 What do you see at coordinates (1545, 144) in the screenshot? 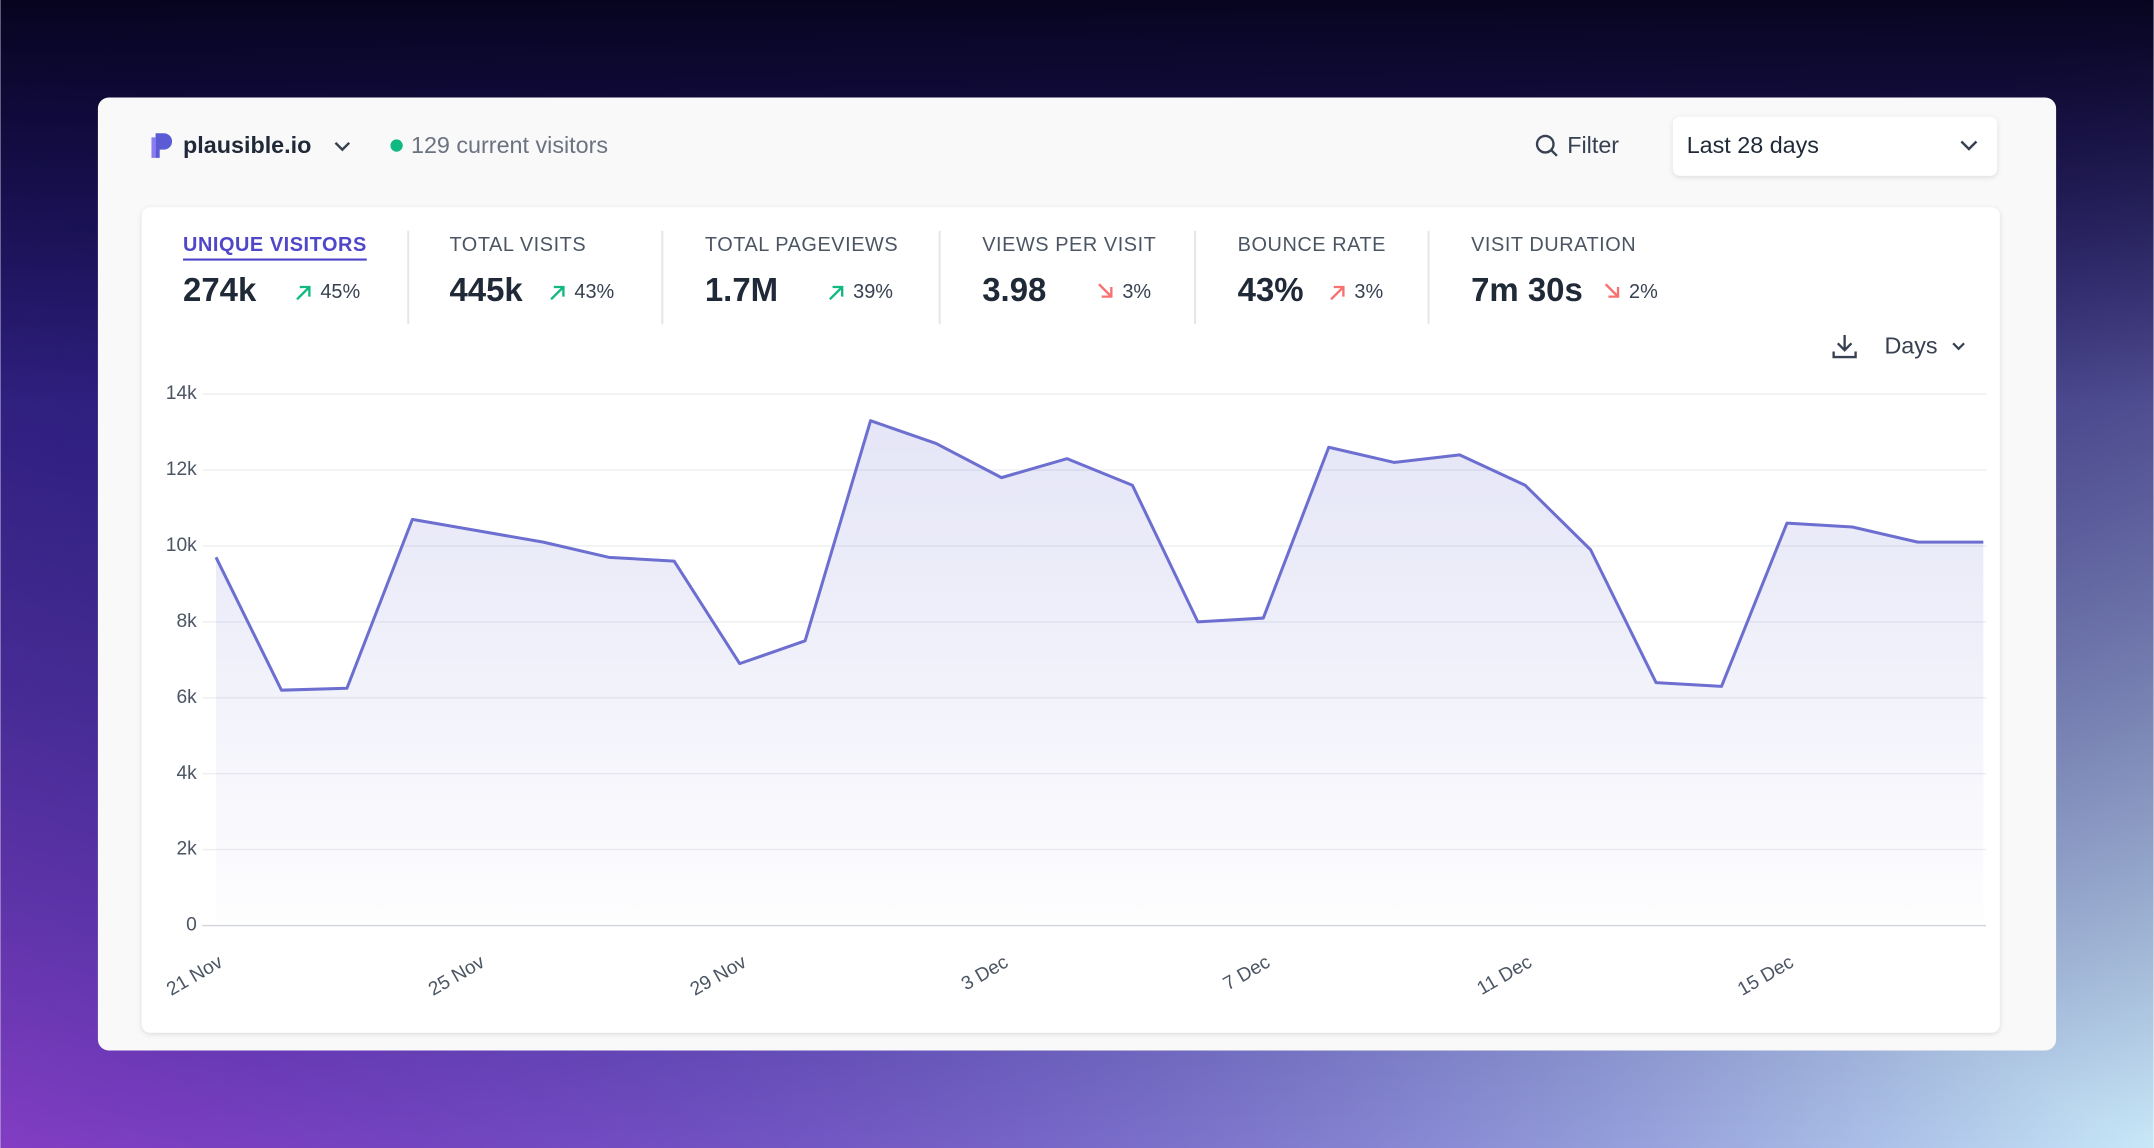
I see `search-icon` at bounding box center [1545, 144].